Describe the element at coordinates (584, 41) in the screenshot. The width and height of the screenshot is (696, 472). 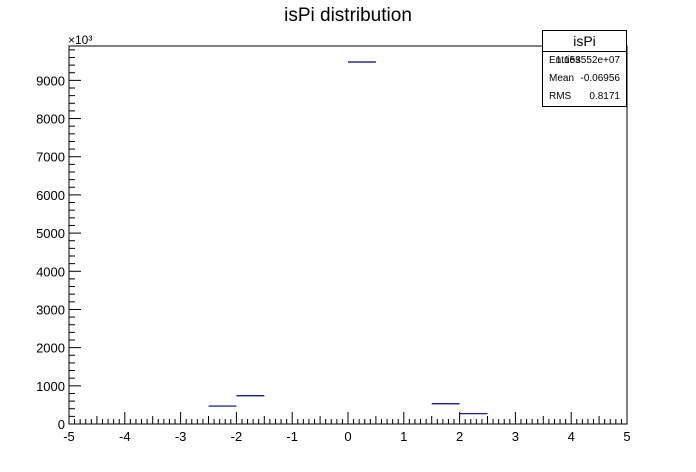
I see `stats-box-title: isPi` at that location.